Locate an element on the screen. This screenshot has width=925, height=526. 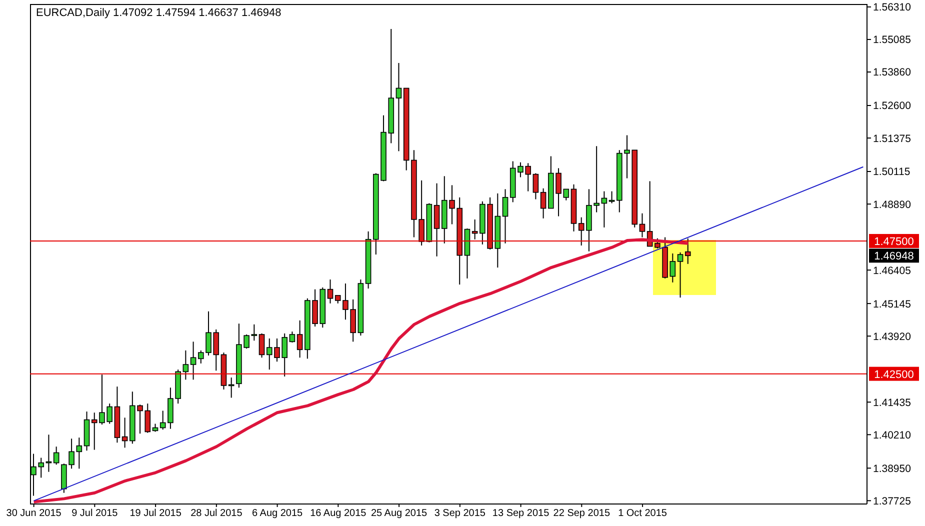
y-tick-label: 1.52600 is located at coordinates (892, 106).